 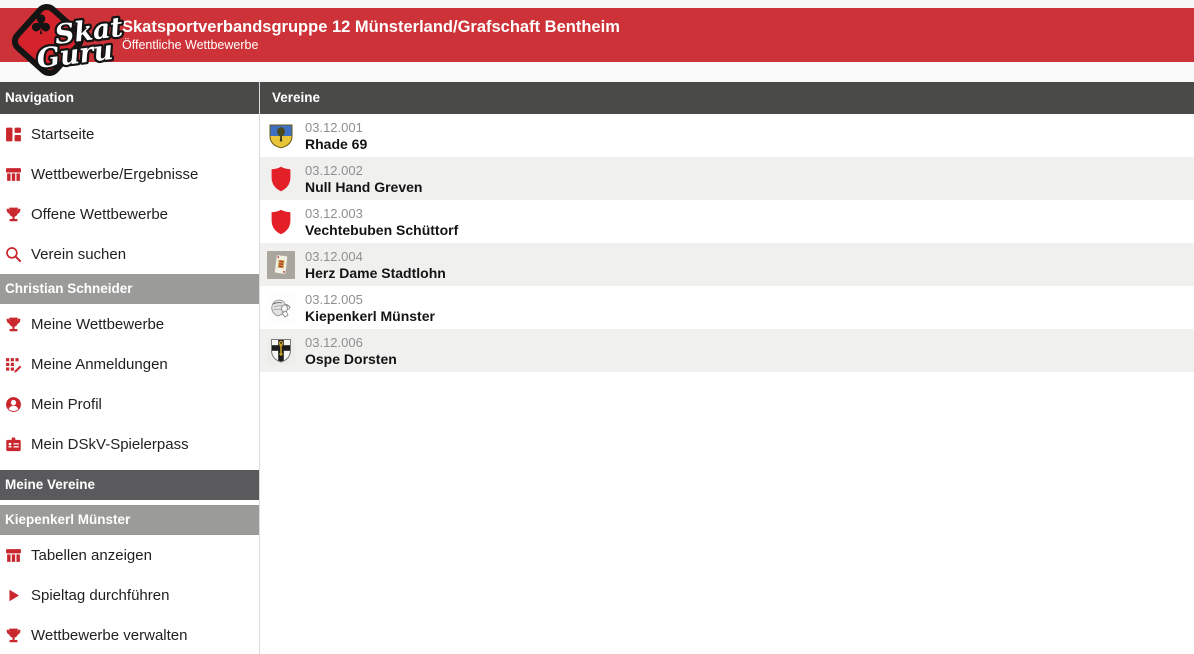 I want to click on sidebar-item-mein-profil: Mein Profil, so click(x=129, y=404).